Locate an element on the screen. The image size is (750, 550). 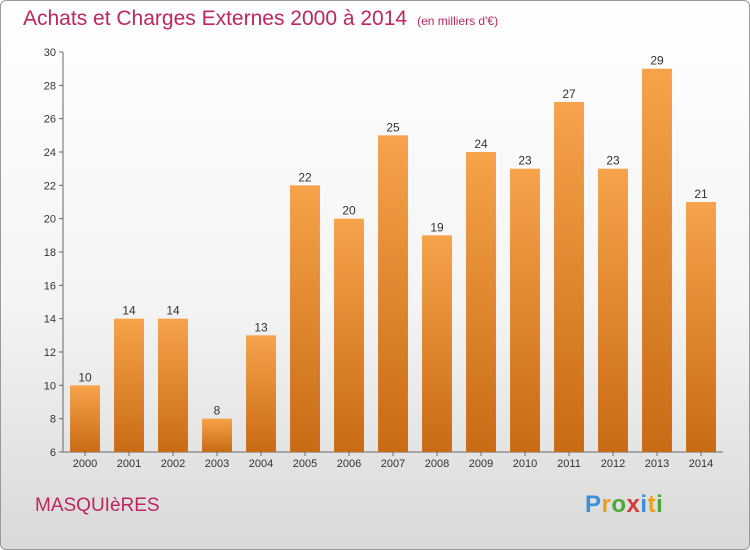
y-tick-label: 30 is located at coordinates (50, 53).